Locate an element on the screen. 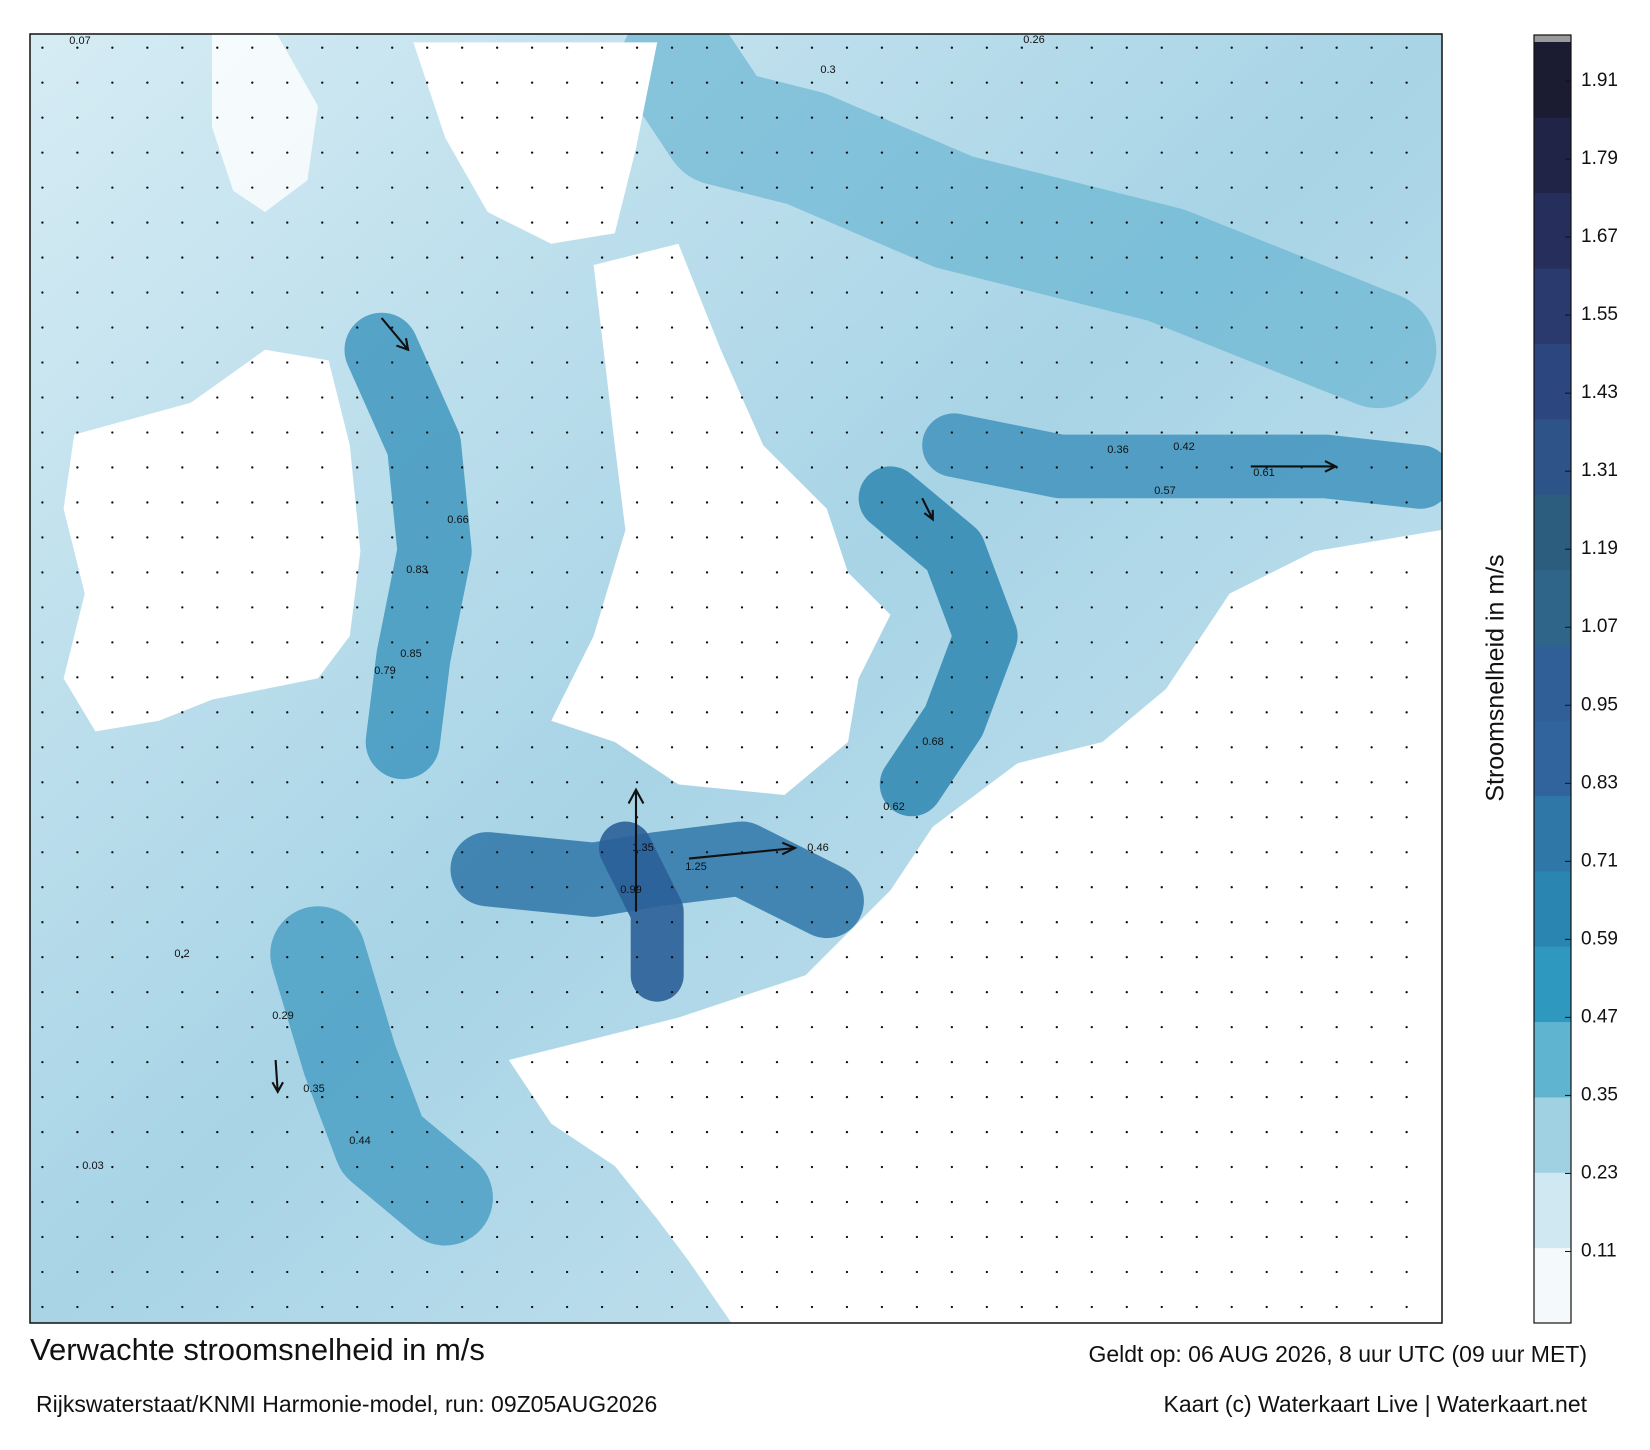  current-label: 0.29 is located at coordinates (282, 1016).